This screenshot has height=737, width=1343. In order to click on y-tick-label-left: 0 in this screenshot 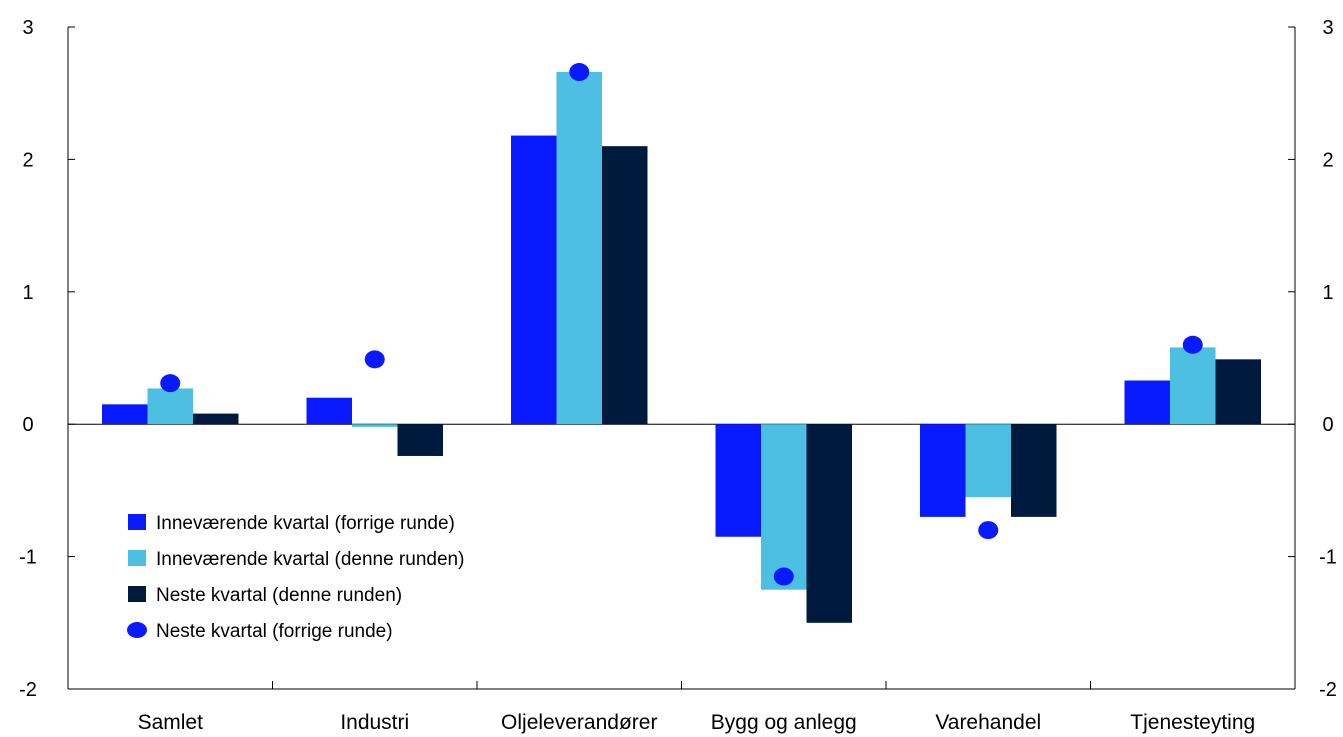, I will do `click(27, 425)`.